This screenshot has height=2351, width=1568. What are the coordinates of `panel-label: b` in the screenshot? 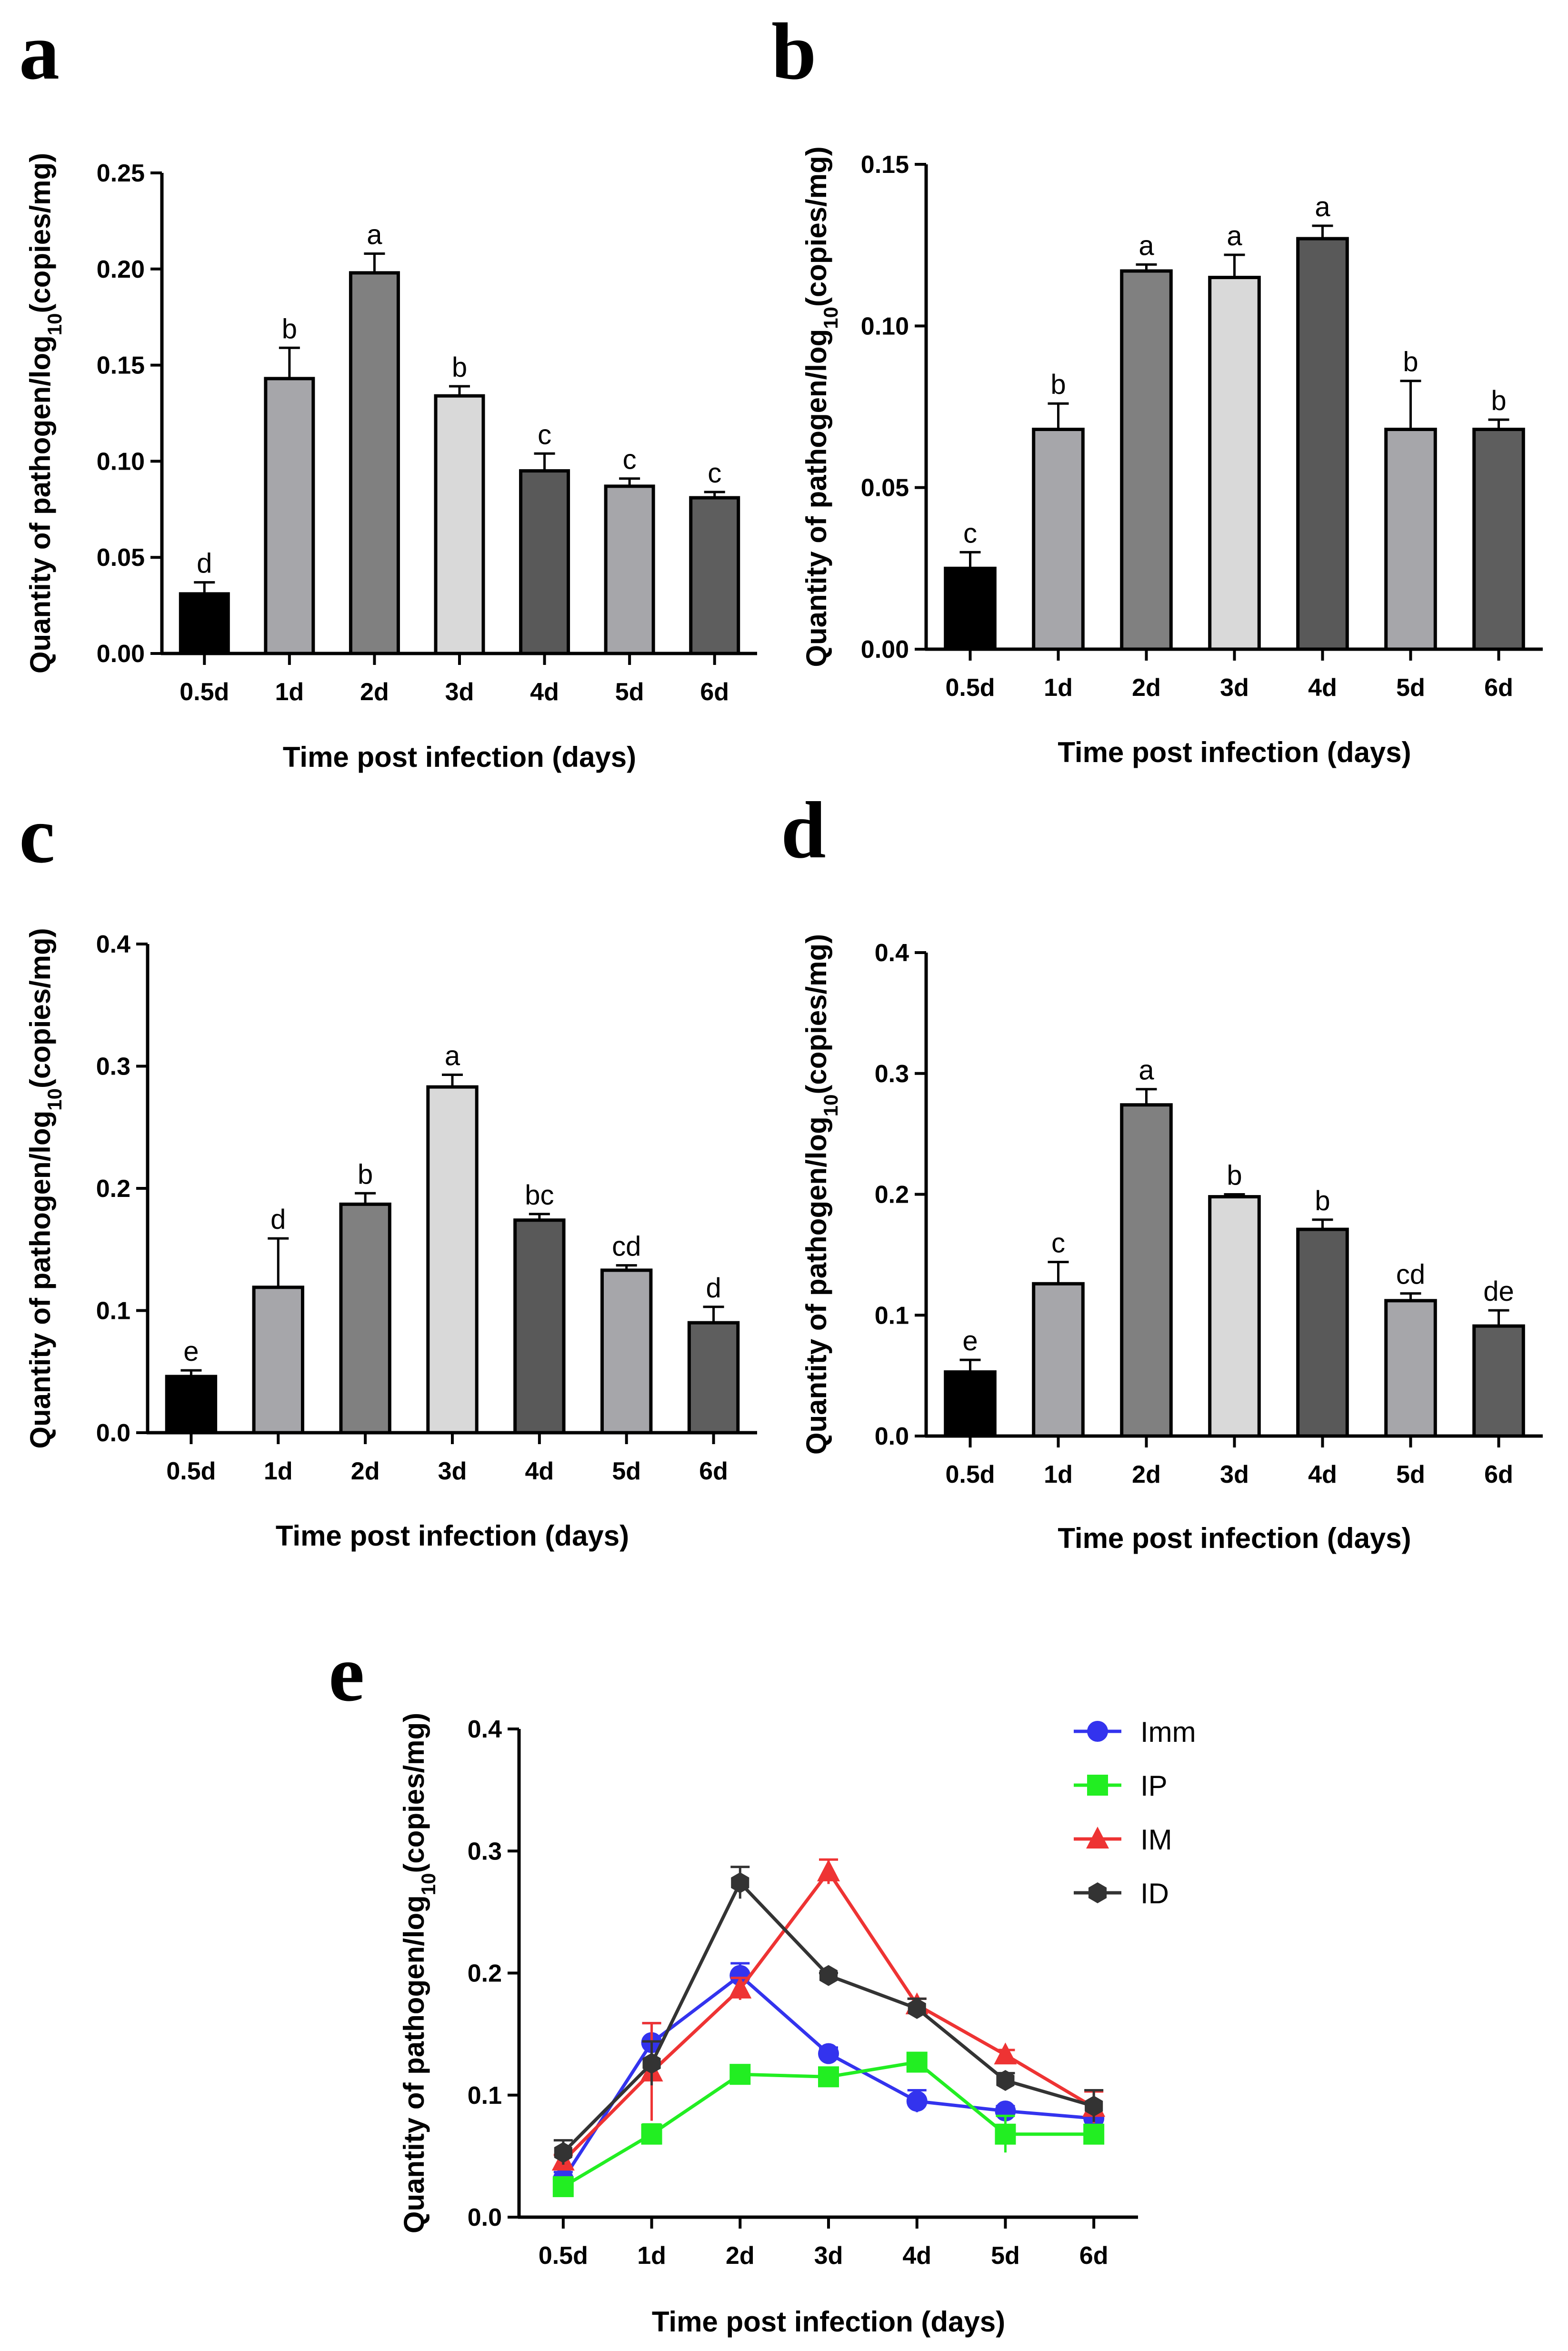 It's located at (794, 52).